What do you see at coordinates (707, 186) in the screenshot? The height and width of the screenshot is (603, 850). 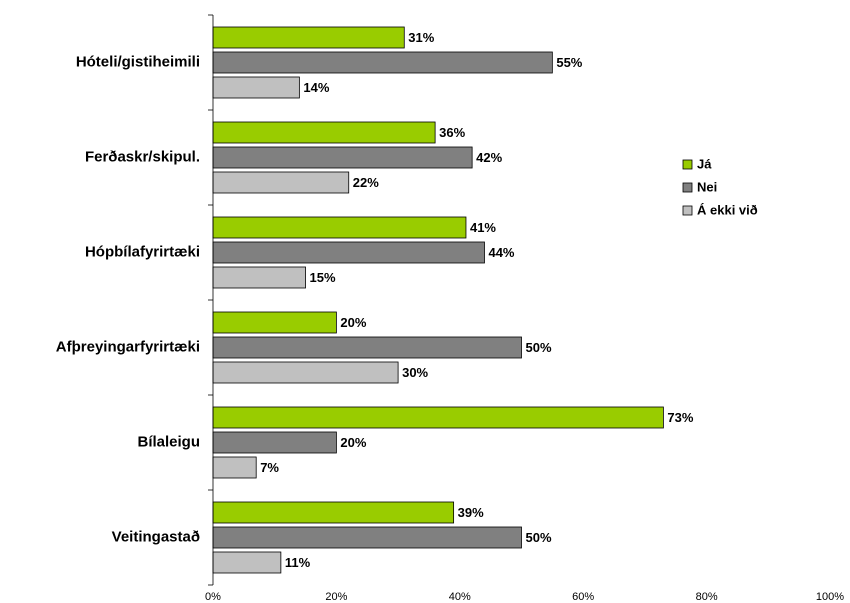 I see `legend-label: Nei` at bounding box center [707, 186].